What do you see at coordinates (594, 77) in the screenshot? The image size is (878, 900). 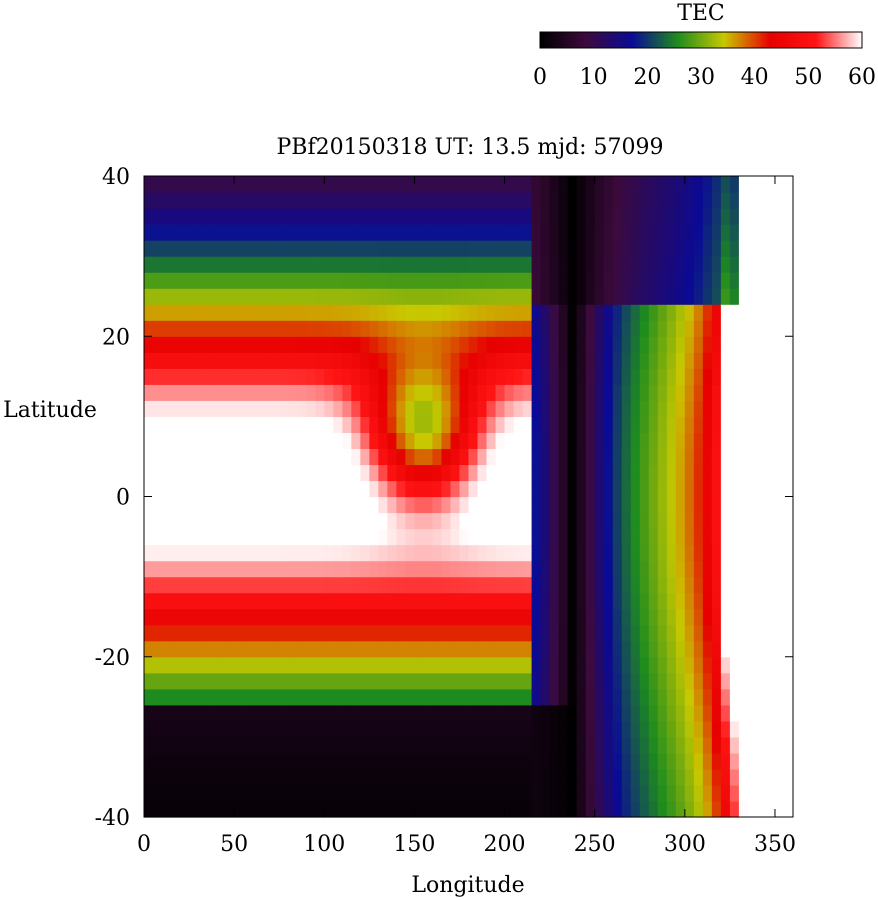 I see `colorbar-tick-label: 10` at bounding box center [594, 77].